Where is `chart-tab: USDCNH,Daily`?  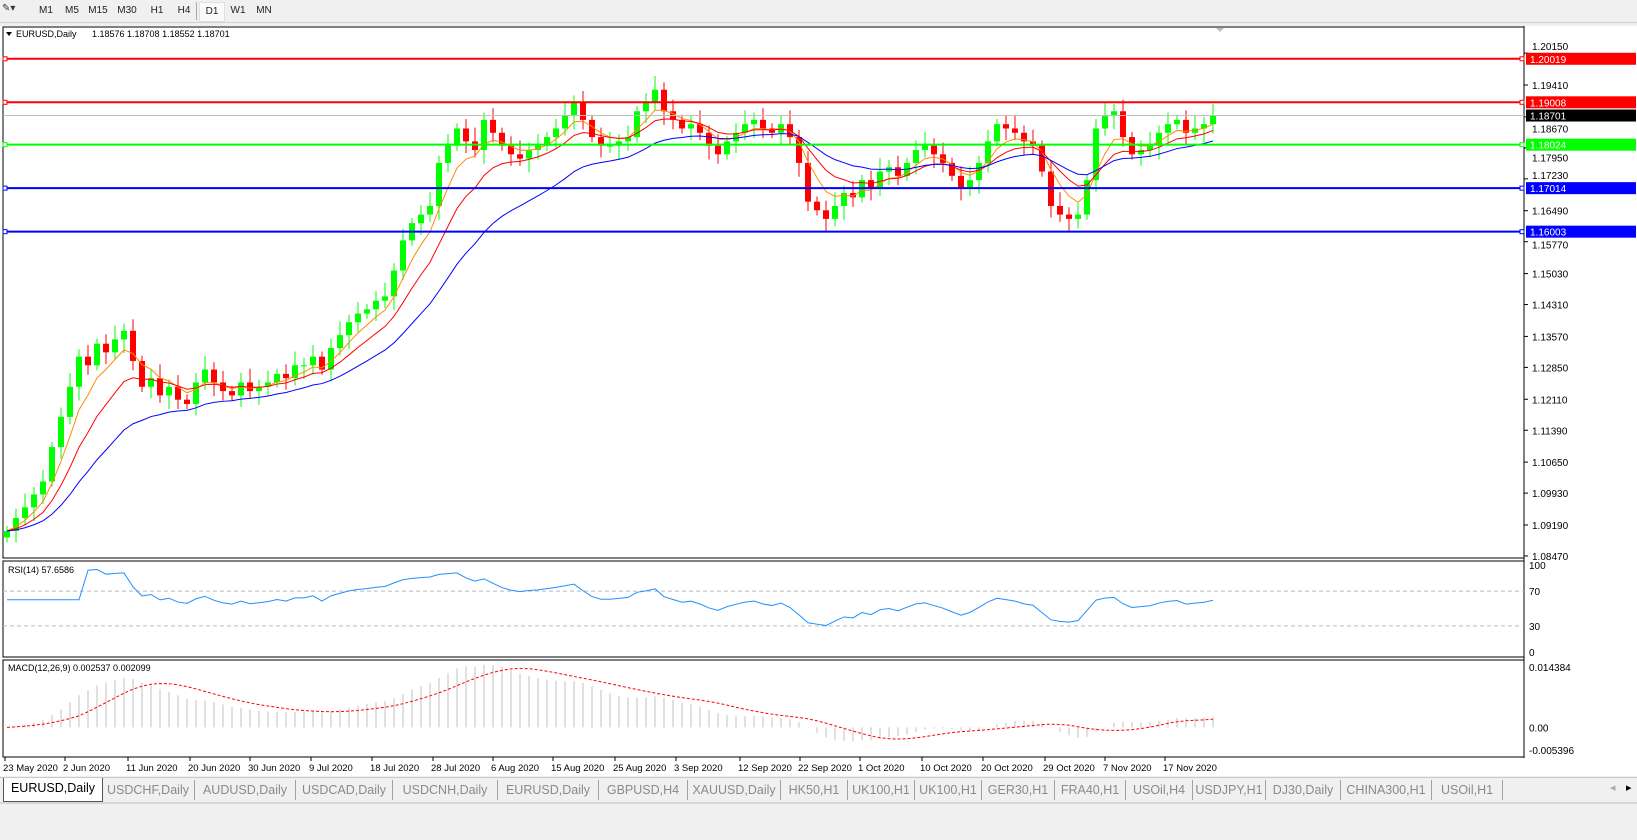
chart-tab: USDCNH,Daily is located at coordinates (445, 790).